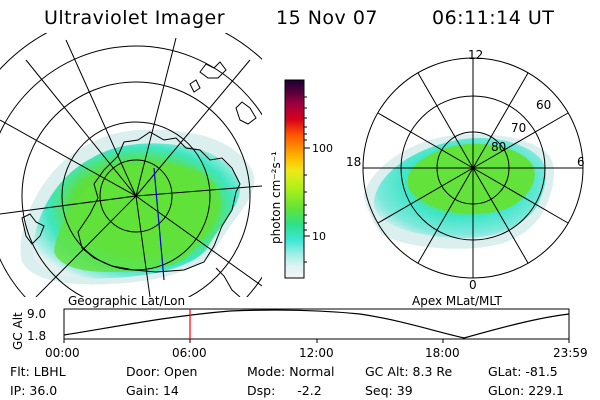 This screenshot has width=600, height=400. Describe the element at coordinates (261, 390) in the screenshot. I see `dsp-label: Dsp:` at that location.